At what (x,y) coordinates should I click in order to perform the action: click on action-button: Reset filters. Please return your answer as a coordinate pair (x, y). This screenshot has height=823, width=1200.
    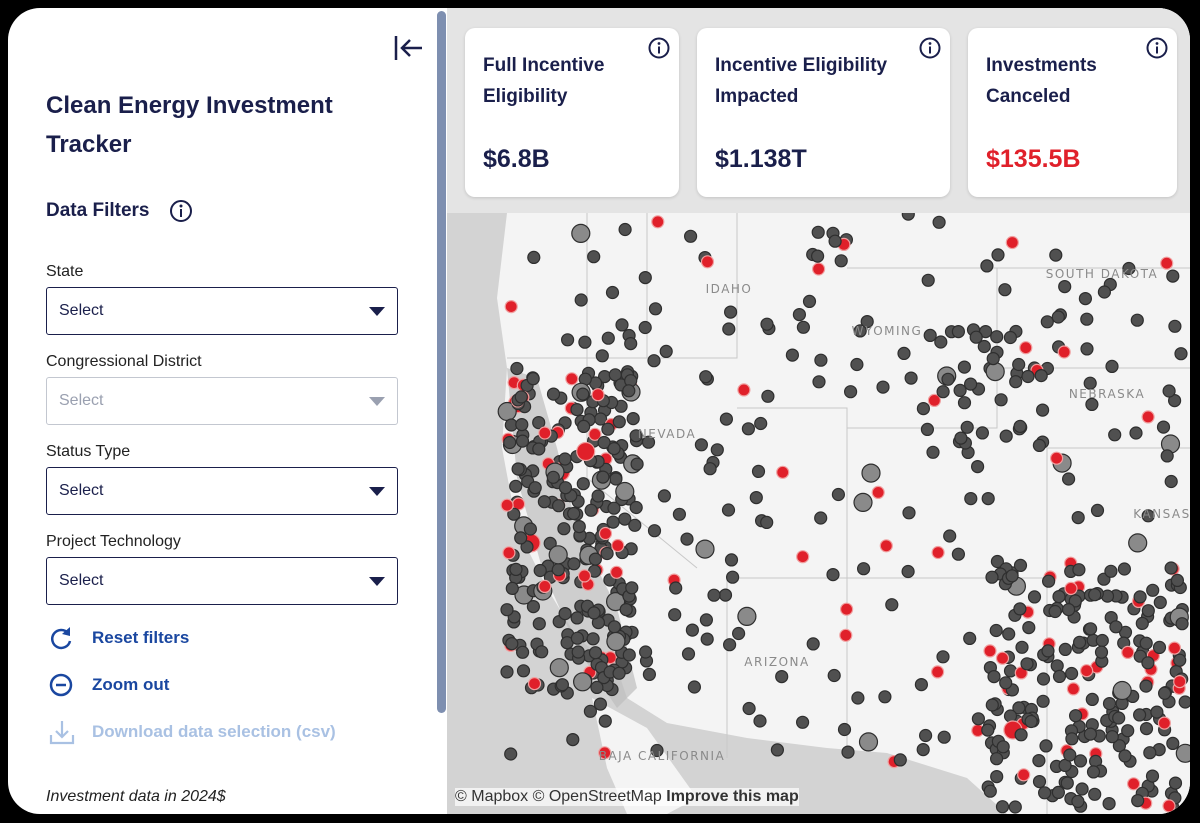
    Looking at the image, I should click on (141, 637).